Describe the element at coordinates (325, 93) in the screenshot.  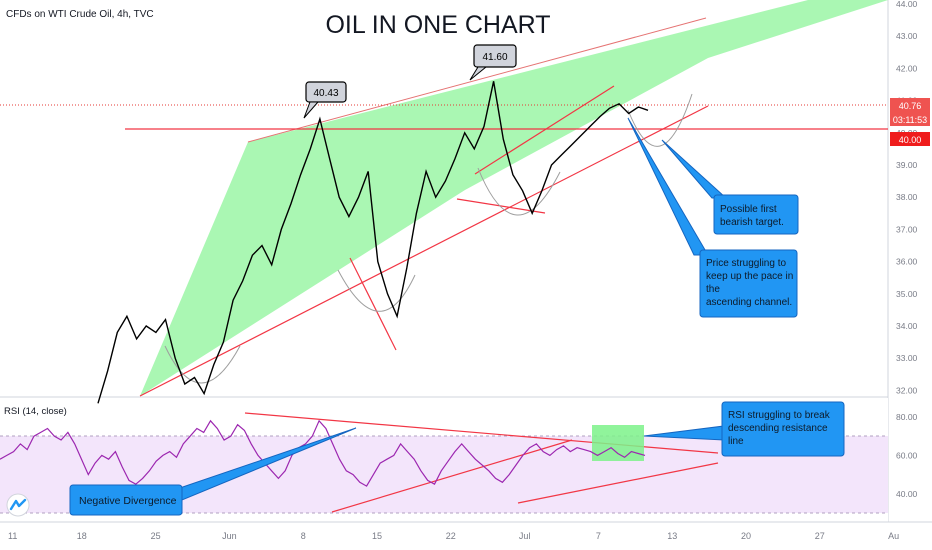
I see `svg-text: 40.43` at that location.